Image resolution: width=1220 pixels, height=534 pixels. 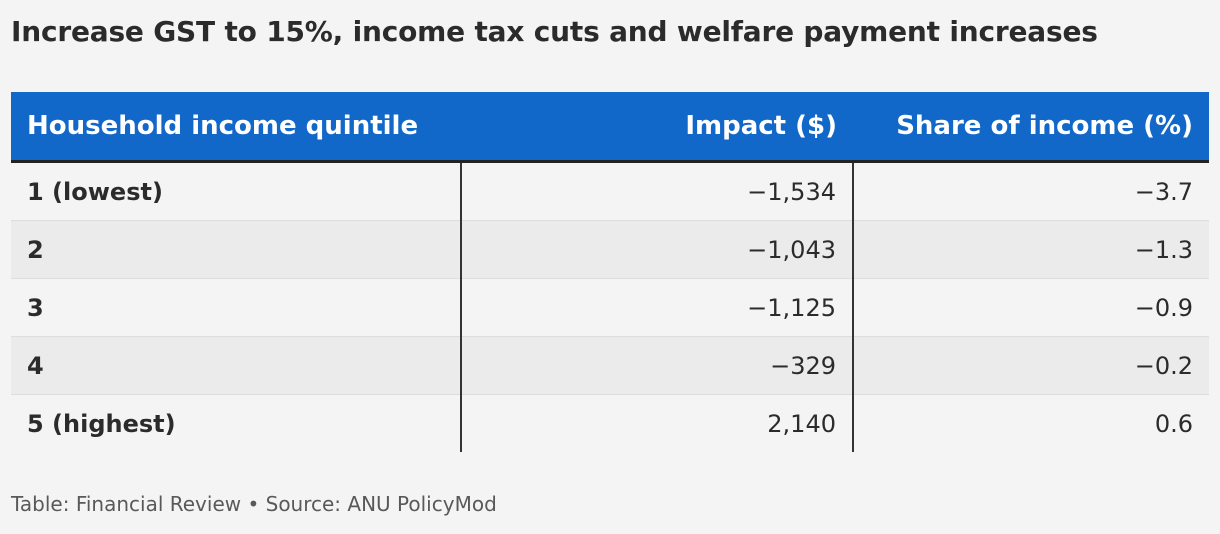 I want to click on table-row: 5 (highest) 2,140 0.6, so click(x=610, y=423).